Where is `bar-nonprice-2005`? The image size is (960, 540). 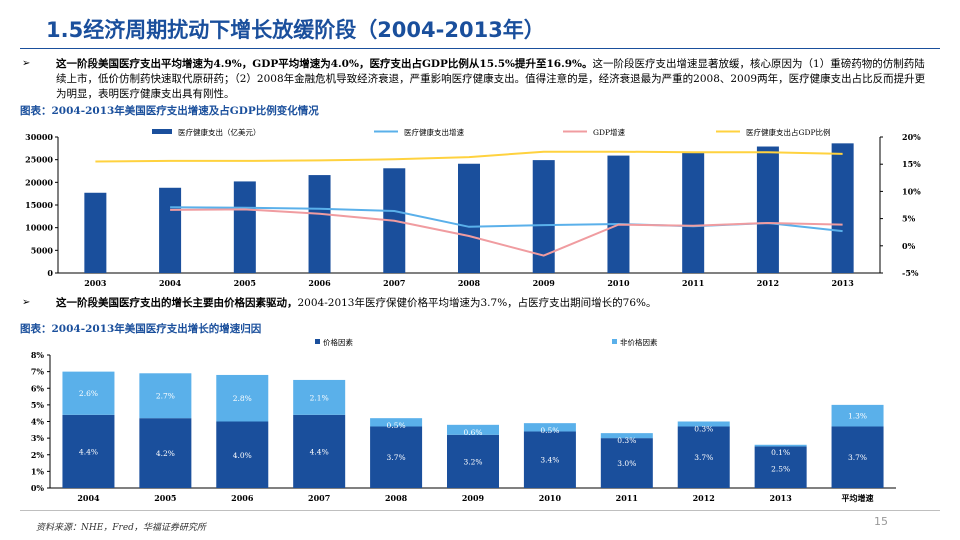 bar-nonprice-2005 is located at coordinates (165, 396).